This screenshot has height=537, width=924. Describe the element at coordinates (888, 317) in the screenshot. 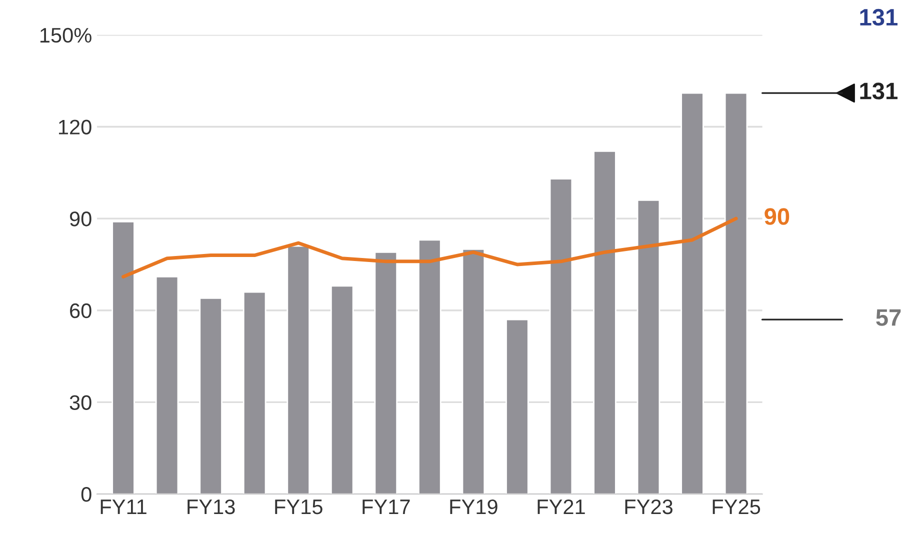

I see `ref-line-label: 57` at that location.